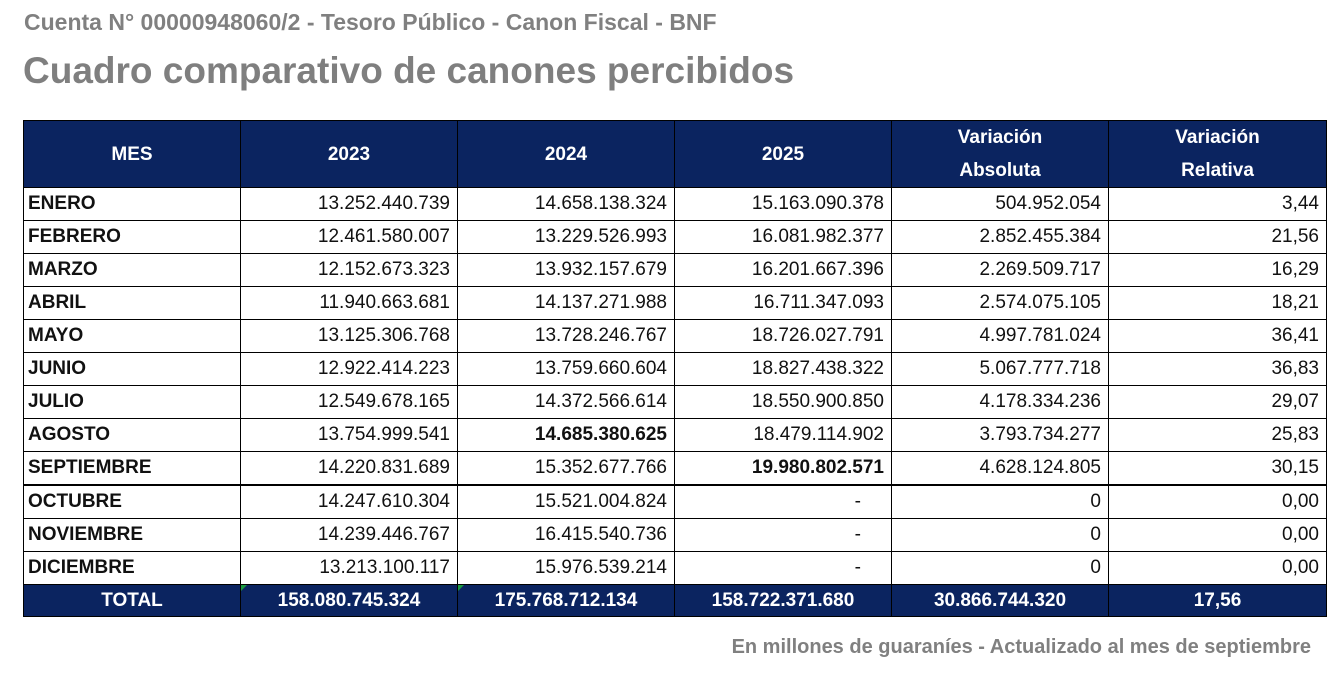 This screenshot has height=674, width=1327. Describe the element at coordinates (349, 600) in the screenshot. I see `total-2023: 158.080.745.324` at that location.